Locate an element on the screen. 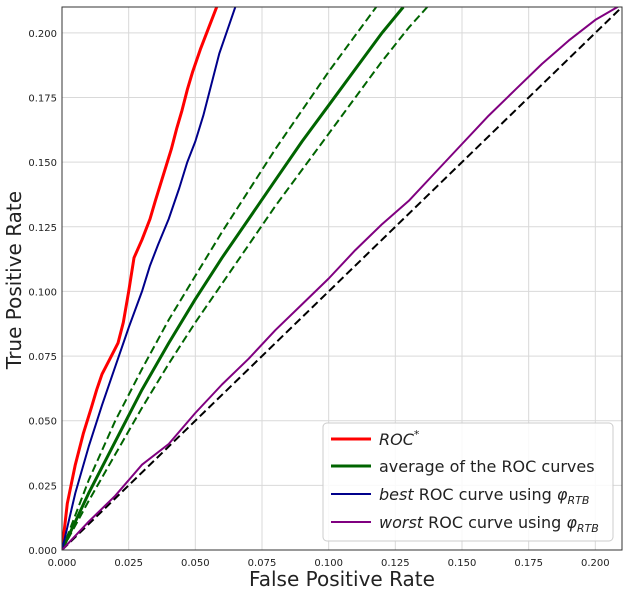 The height and width of the screenshot is (597, 627). legend-worst-sub: RTB is located at coordinates (588, 528).